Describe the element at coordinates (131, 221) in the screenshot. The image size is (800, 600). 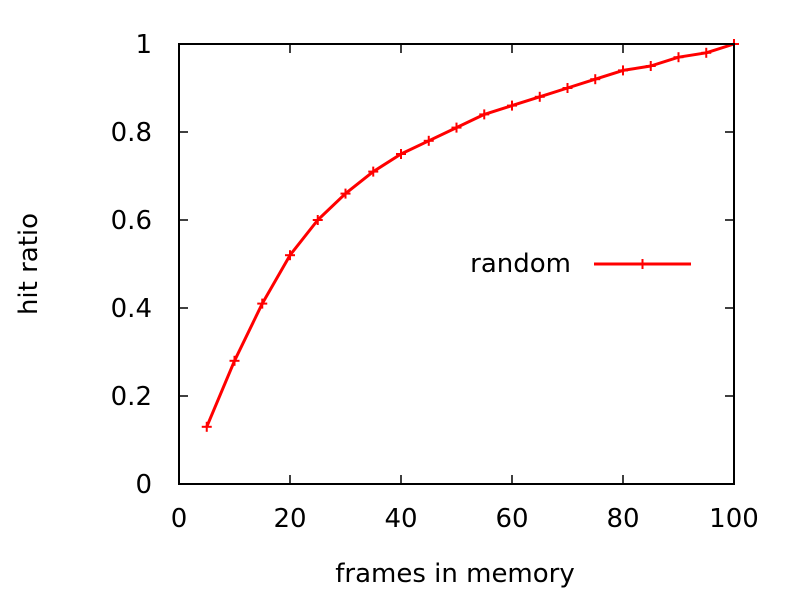
I see `y-tick-label: 0.6` at that location.